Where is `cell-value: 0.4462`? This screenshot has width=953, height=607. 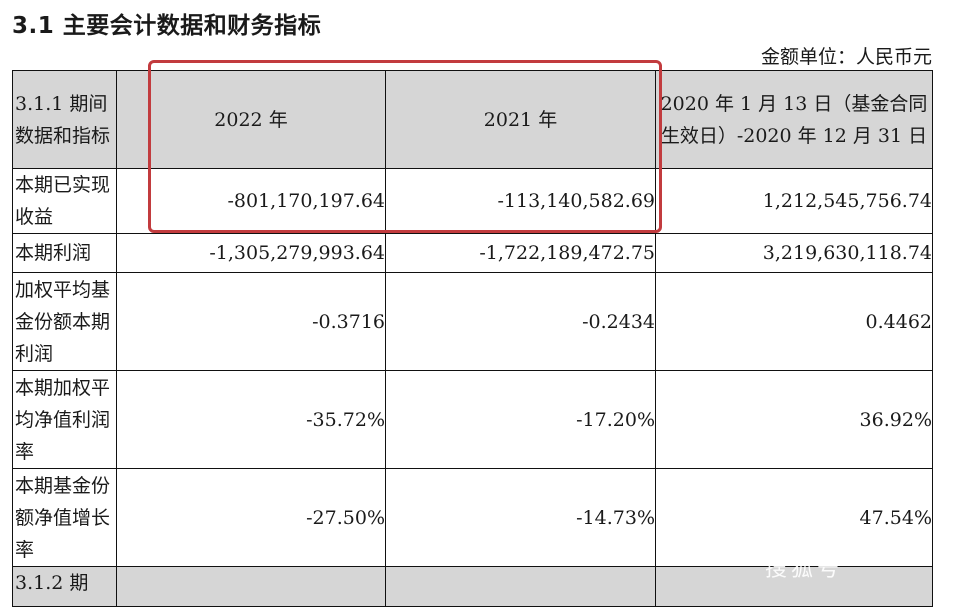 cell-value: 0.4462 is located at coordinates (794, 321).